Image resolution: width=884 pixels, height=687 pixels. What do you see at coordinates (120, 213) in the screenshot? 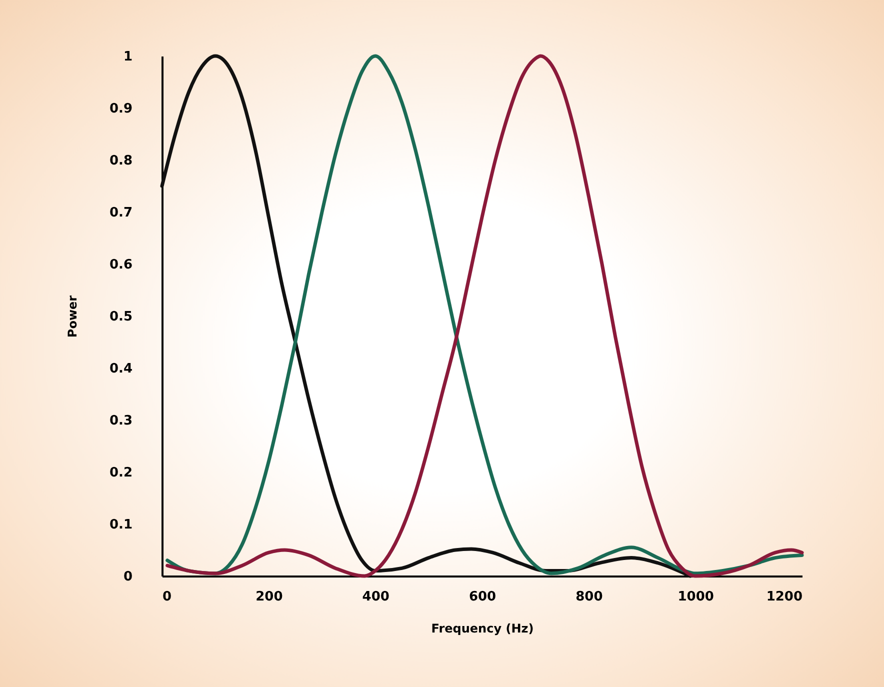
I see `y-tick-label: 0.7` at bounding box center [120, 213].